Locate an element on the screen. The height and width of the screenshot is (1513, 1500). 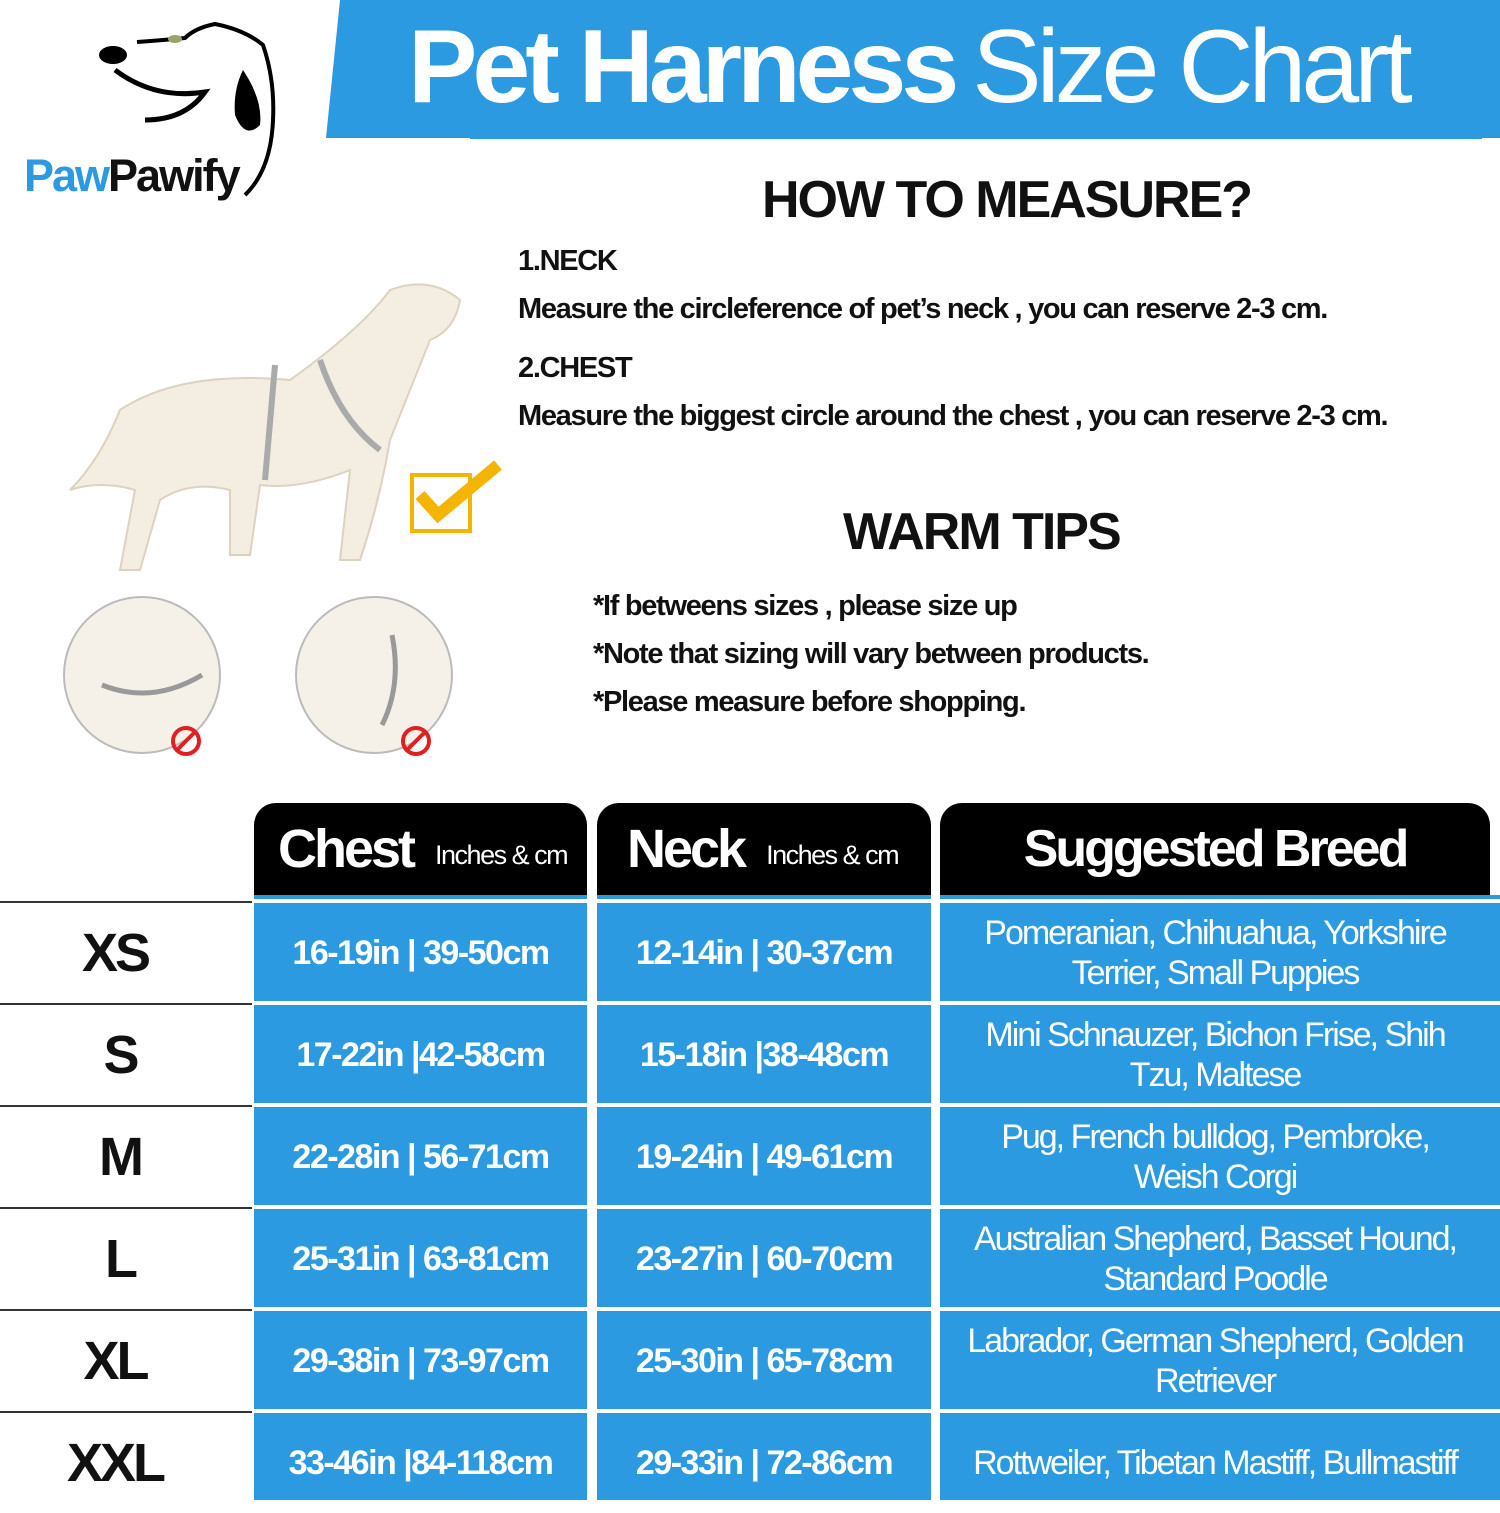
header-breed: Suggested Breed is located at coordinates (1215, 849).